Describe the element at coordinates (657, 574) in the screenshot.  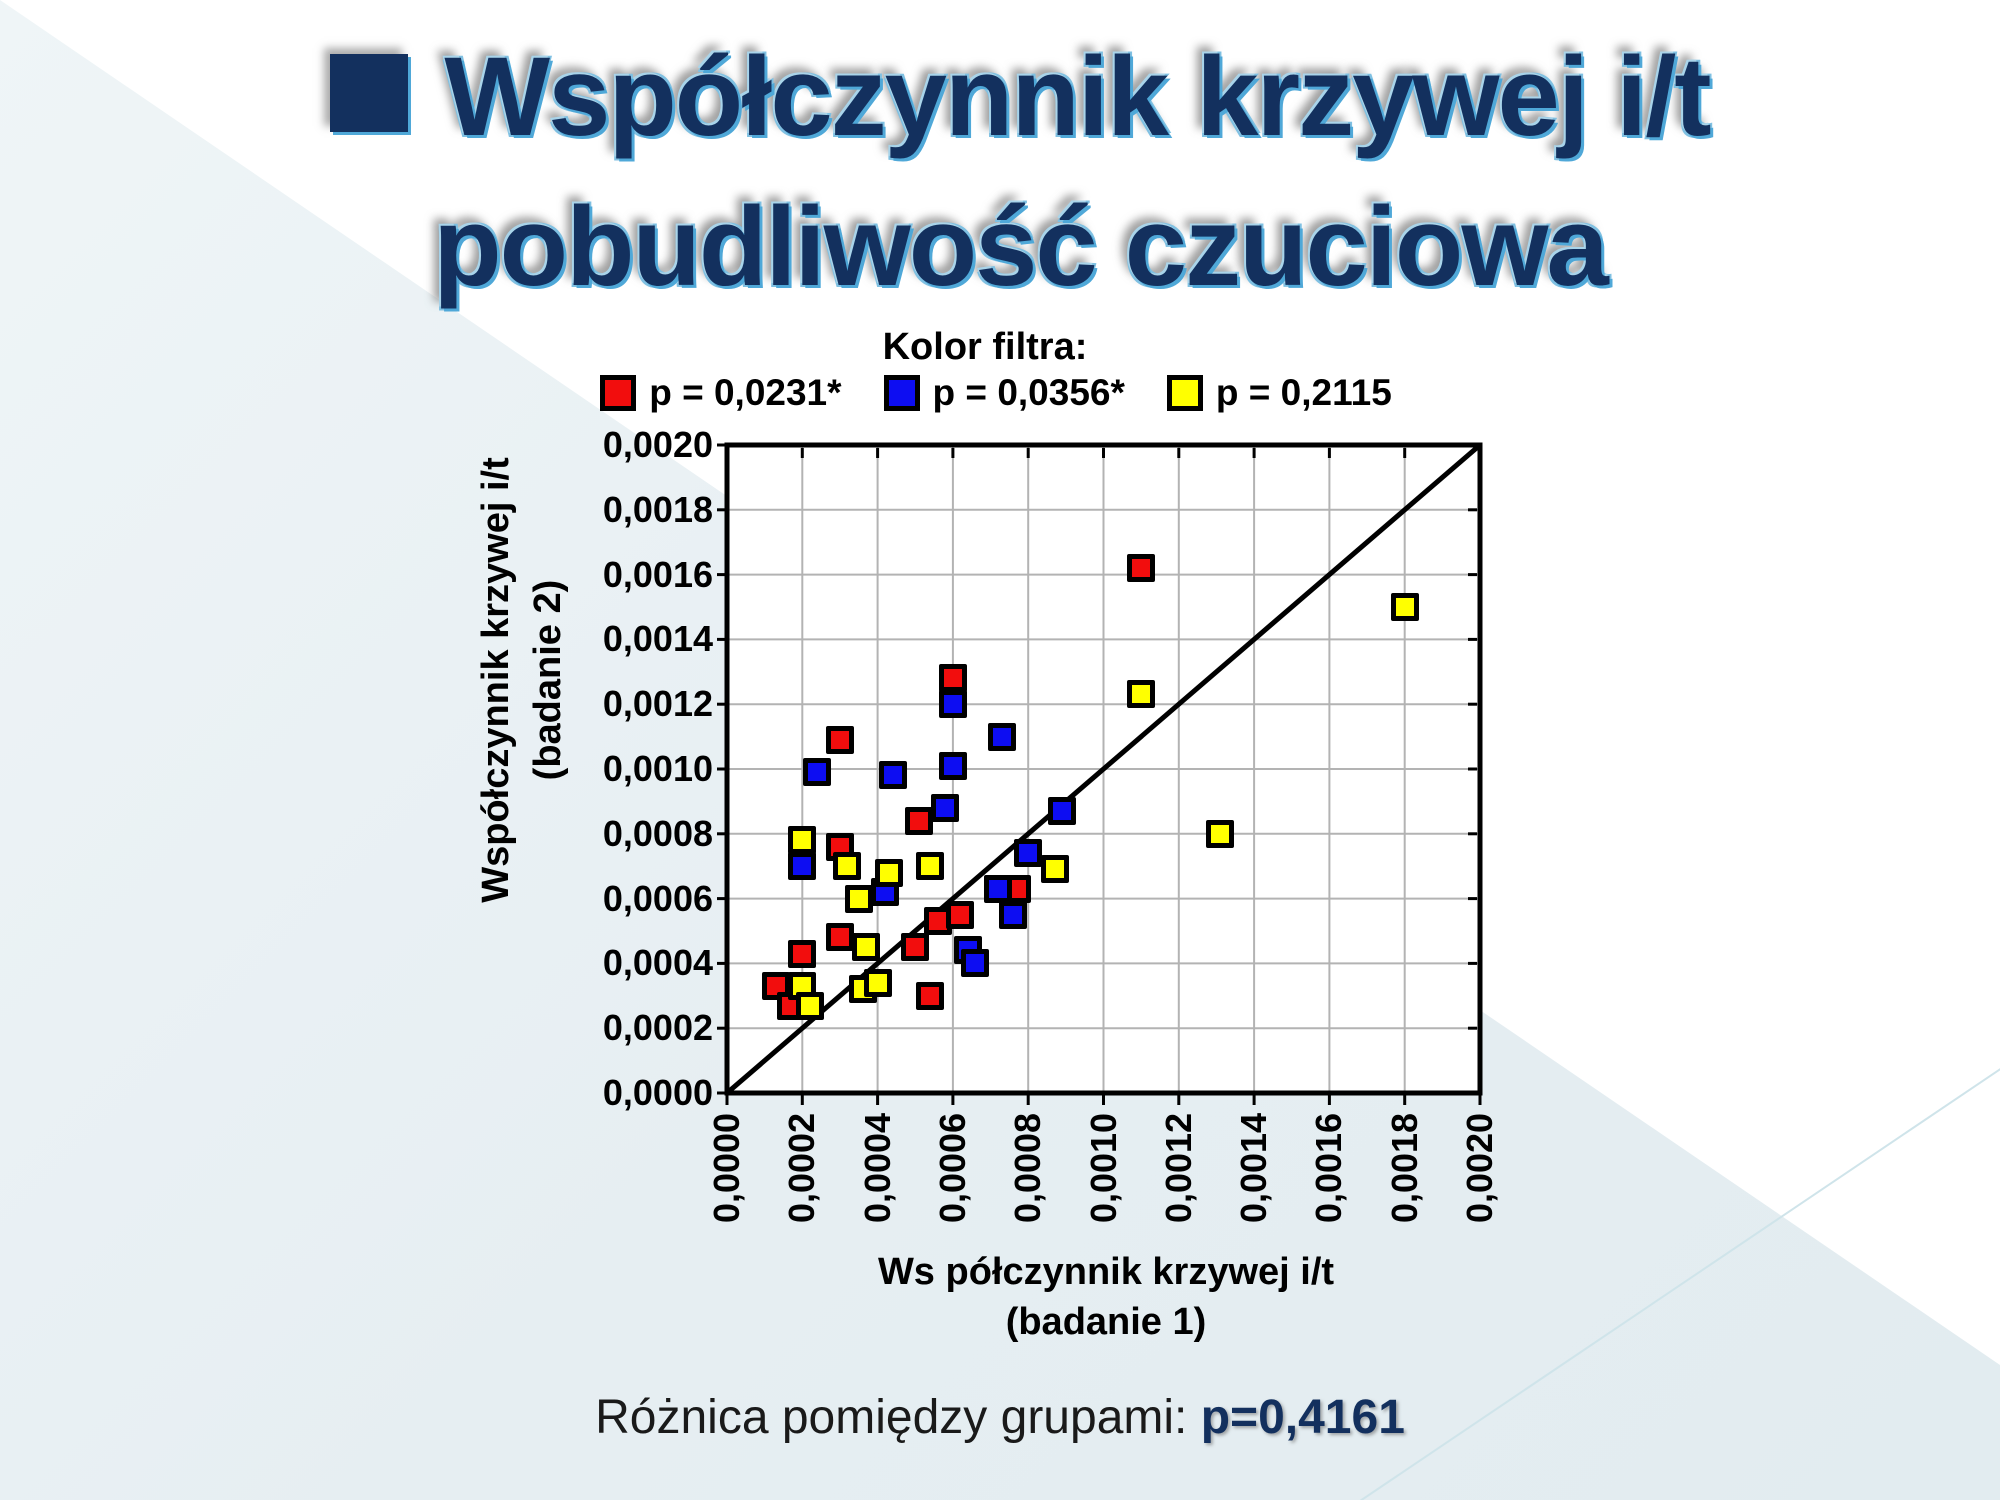
I see `y-tick-label: 0,0016` at that location.